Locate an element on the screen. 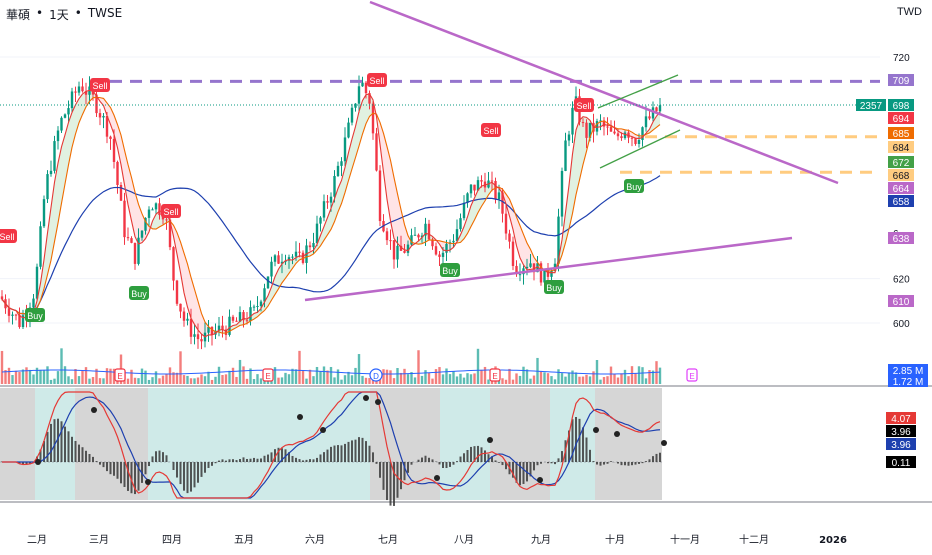 Image resolution: width=932 pixels, height=555 pixels. price-badge: 684 is located at coordinates (901, 147).